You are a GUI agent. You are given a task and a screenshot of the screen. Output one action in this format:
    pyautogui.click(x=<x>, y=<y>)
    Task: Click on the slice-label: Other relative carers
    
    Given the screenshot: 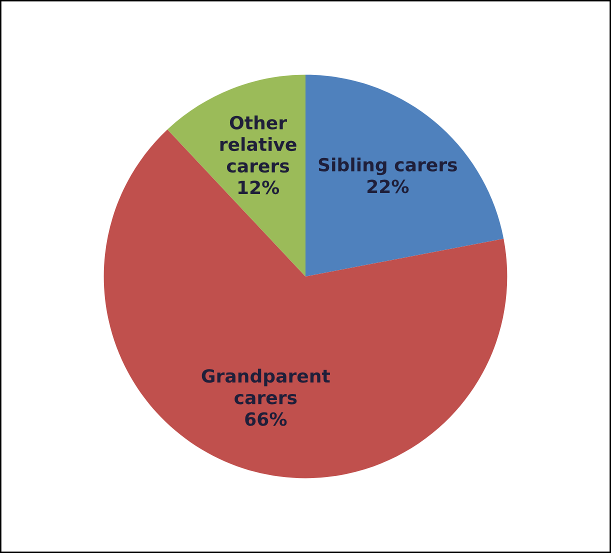 What is the action you would take?
    pyautogui.click(x=258, y=144)
    